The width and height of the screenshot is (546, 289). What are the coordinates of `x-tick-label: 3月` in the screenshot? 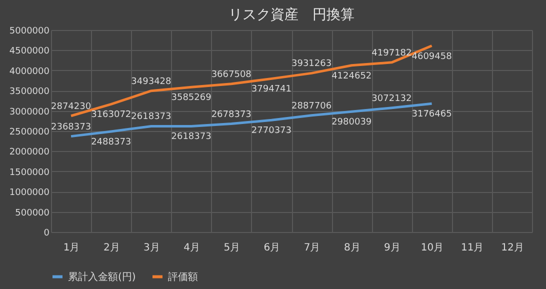 It's located at (152, 248).